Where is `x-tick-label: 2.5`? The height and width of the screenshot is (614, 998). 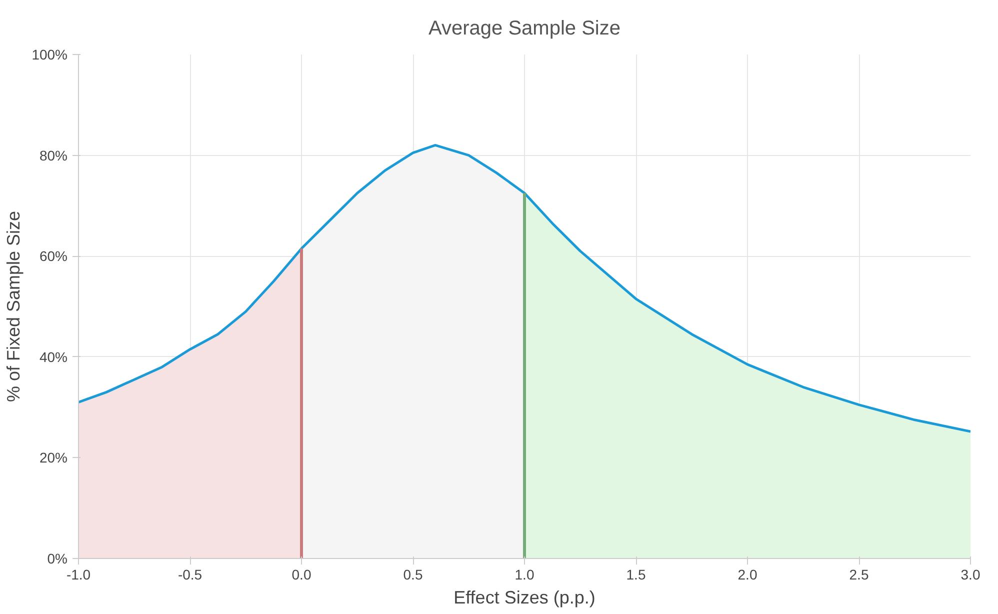 x-tick-label: 2.5 is located at coordinates (859, 574).